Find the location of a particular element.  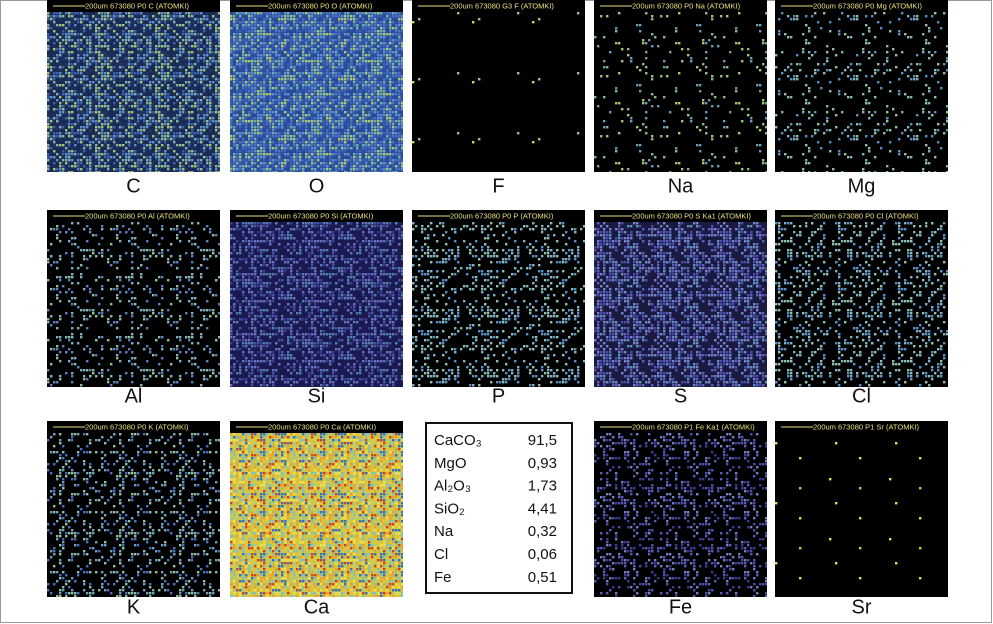

compound: Cl is located at coordinates (441, 554).